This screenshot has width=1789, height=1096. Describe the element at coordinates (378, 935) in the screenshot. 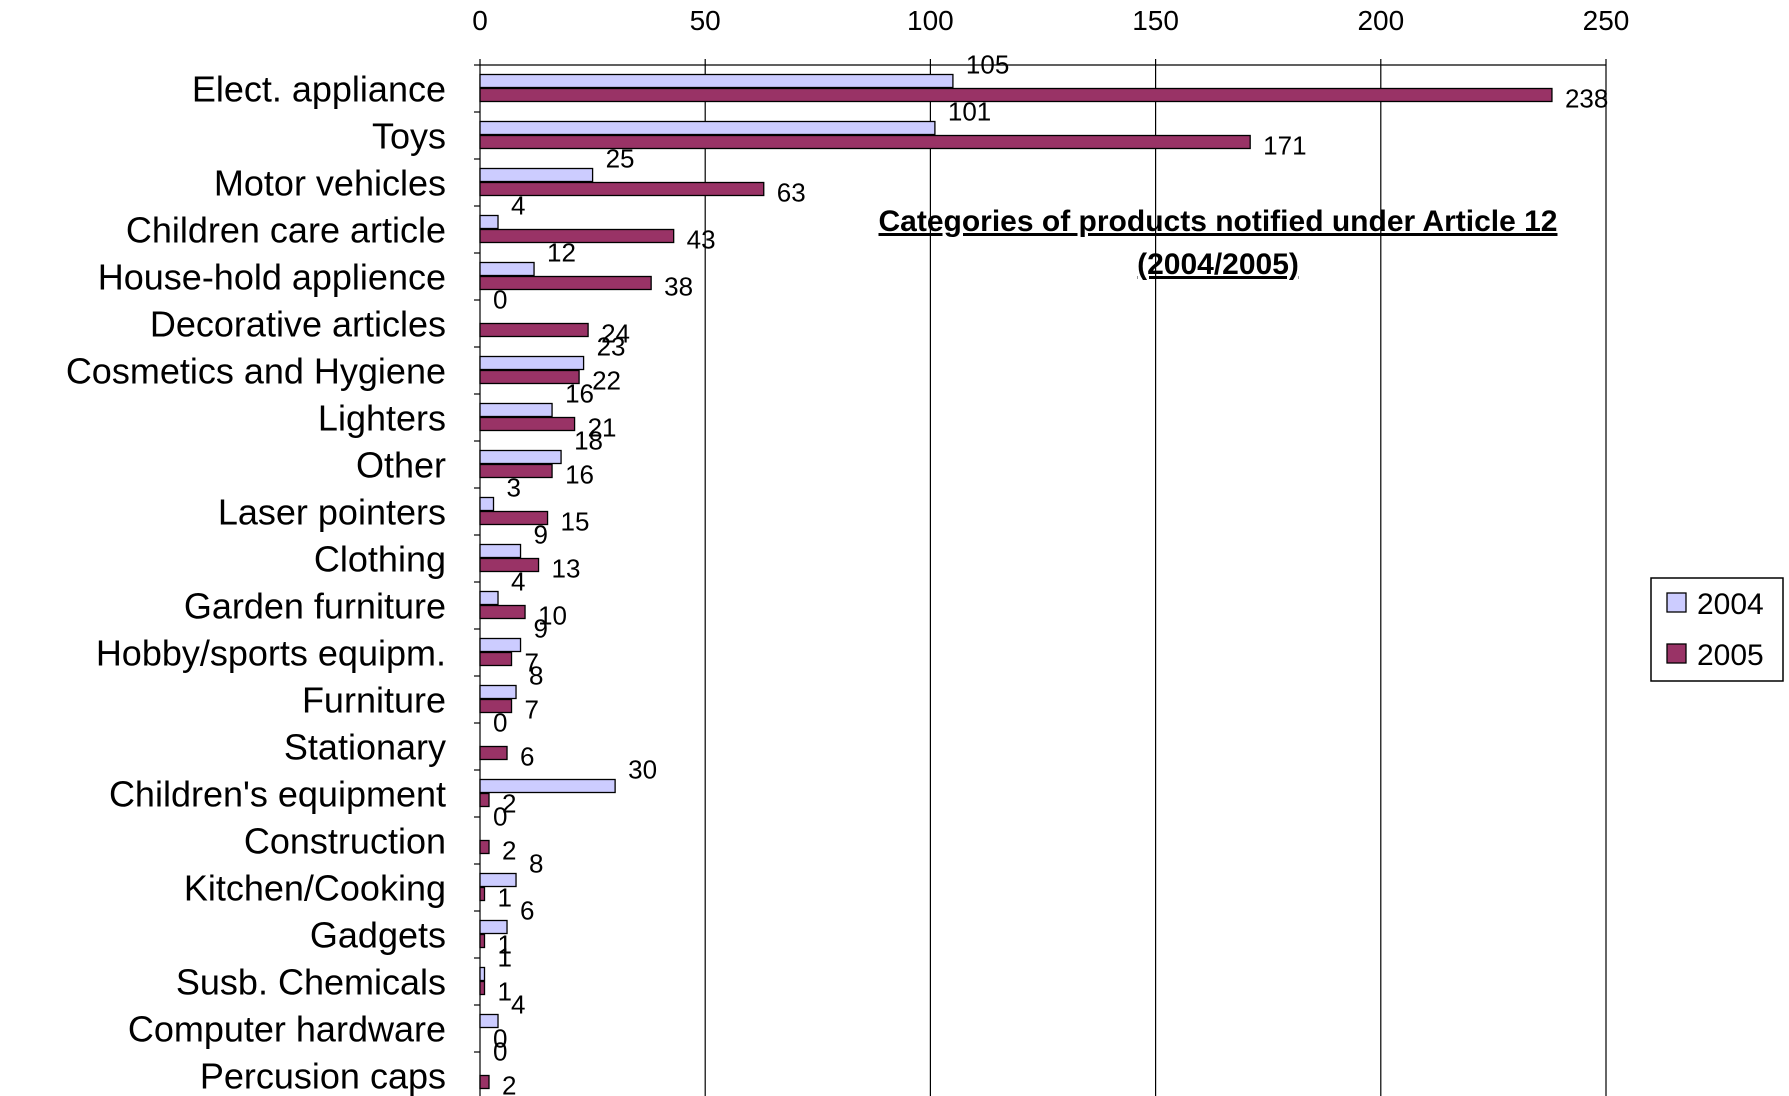

I see `category-label: Gadgets` at that location.